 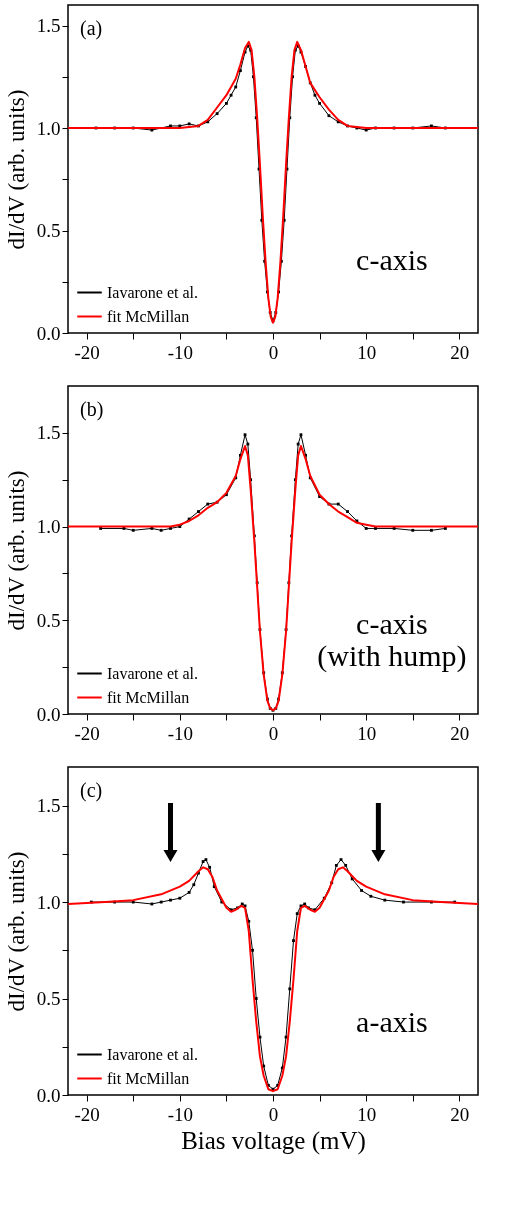 I want to click on annotation: c-axis, so click(x=392, y=259).